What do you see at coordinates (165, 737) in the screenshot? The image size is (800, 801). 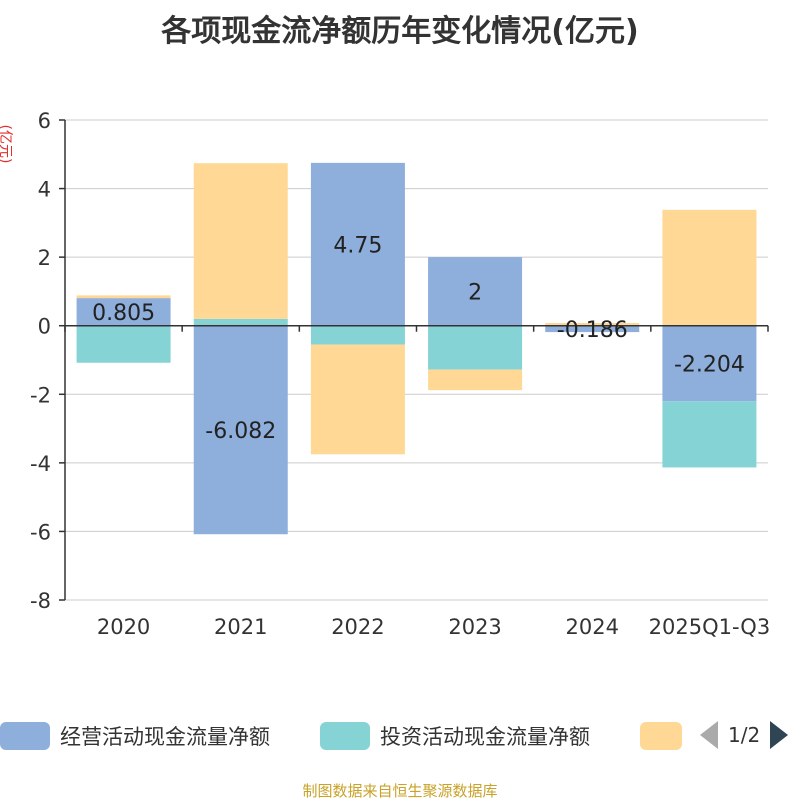 I see `legend-label-operating: 经营活动现金流量净额` at bounding box center [165, 737].